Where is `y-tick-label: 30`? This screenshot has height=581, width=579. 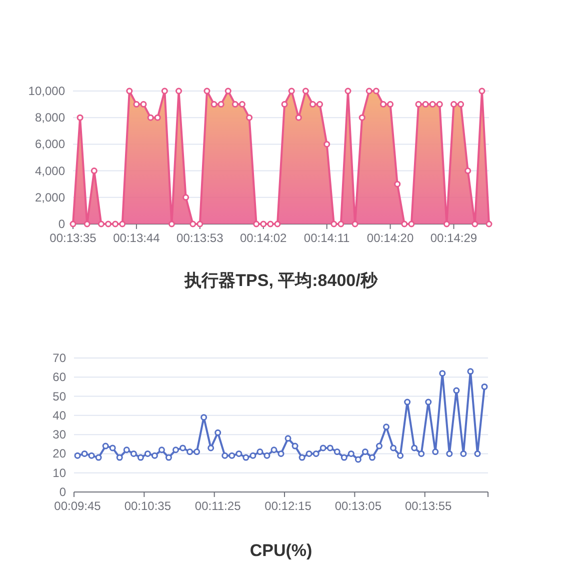
y-tick-label: 30 is located at coordinates (59, 435).